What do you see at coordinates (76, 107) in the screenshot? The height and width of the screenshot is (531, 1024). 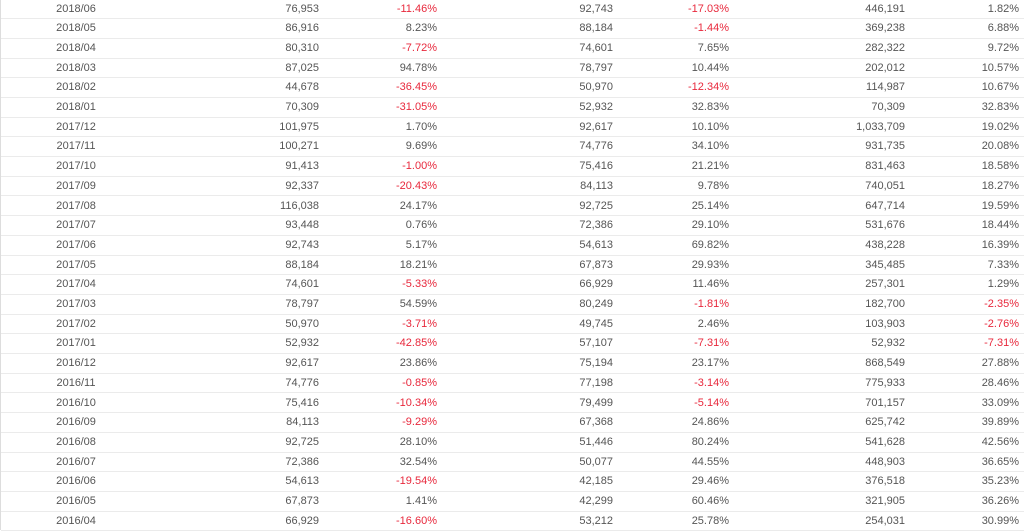 I see `date-cell: 2018/01` at bounding box center [76, 107].